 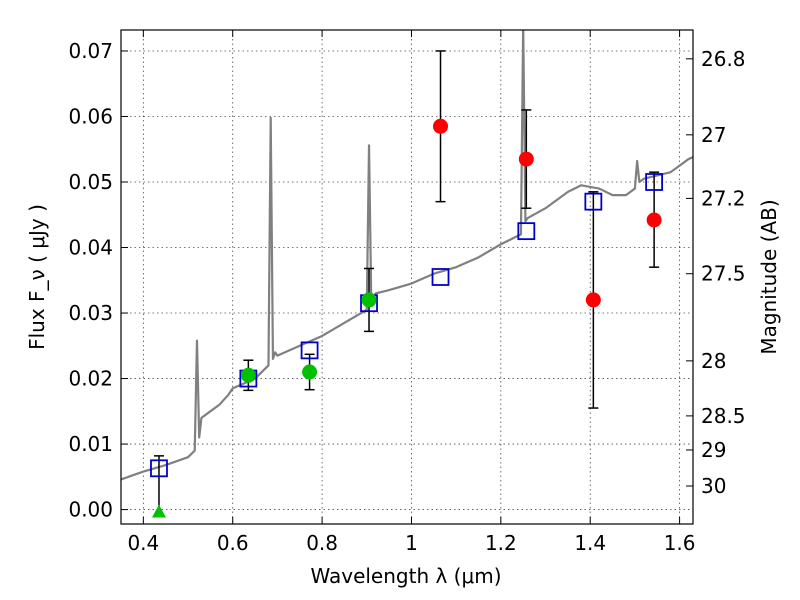 What do you see at coordinates (723, 274) in the screenshot?
I see `right-tick-label: 27.5` at bounding box center [723, 274].